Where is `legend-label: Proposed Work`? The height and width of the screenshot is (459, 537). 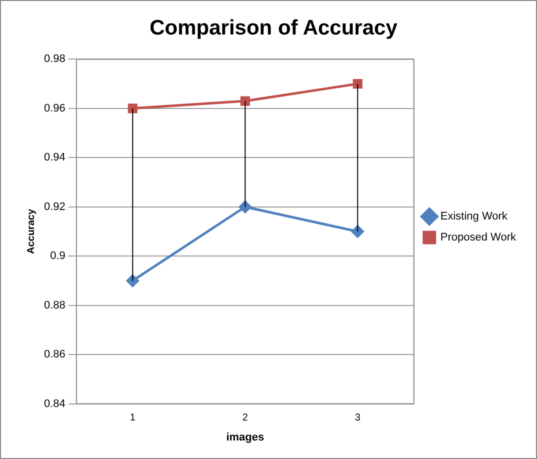
legend-label: Proposed Work is located at coordinates (478, 238).